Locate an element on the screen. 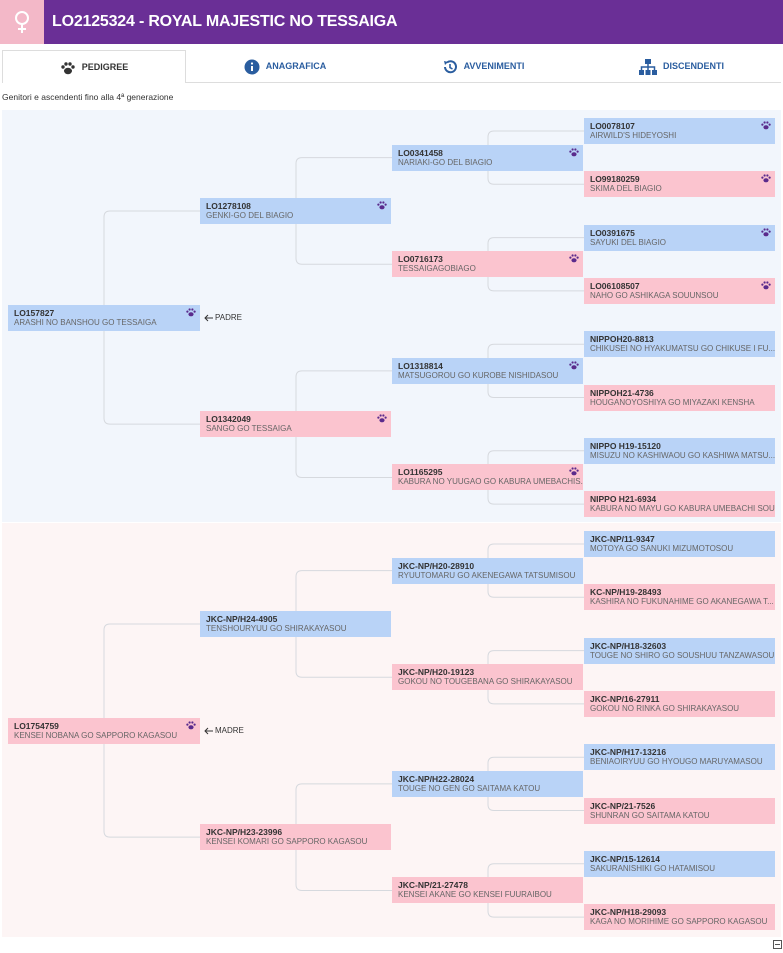  arrow-icon is located at coordinates (208, 317).